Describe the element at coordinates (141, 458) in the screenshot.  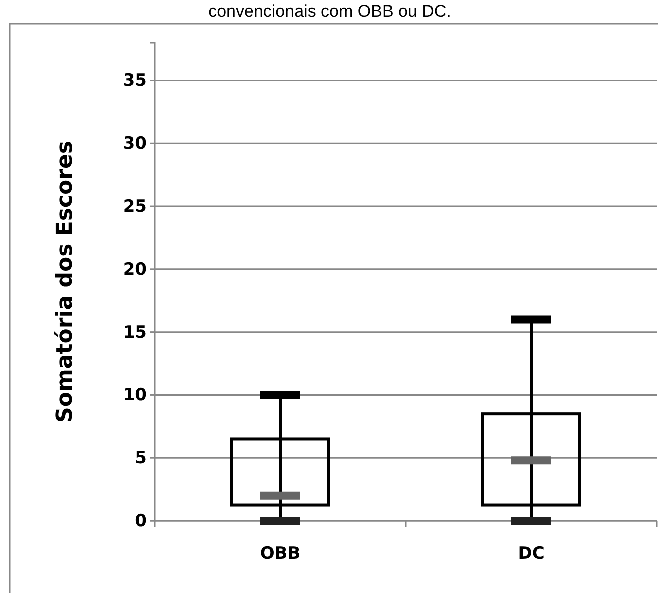
I see `y-tick-label: 5` at that location.